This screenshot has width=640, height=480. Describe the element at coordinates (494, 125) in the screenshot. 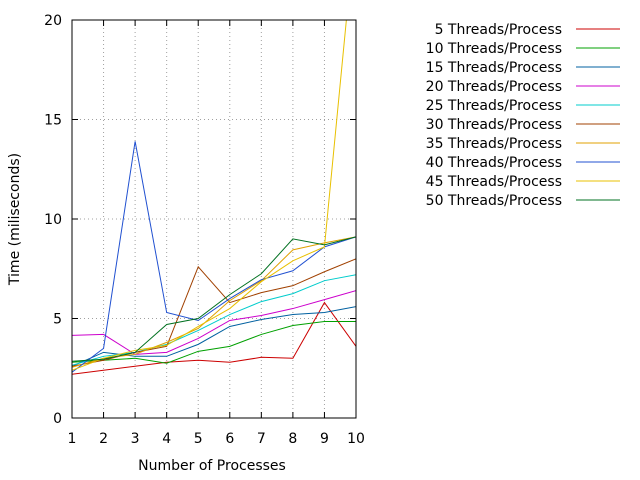

I see `legend-label: 30 Threads/Process` at that location.